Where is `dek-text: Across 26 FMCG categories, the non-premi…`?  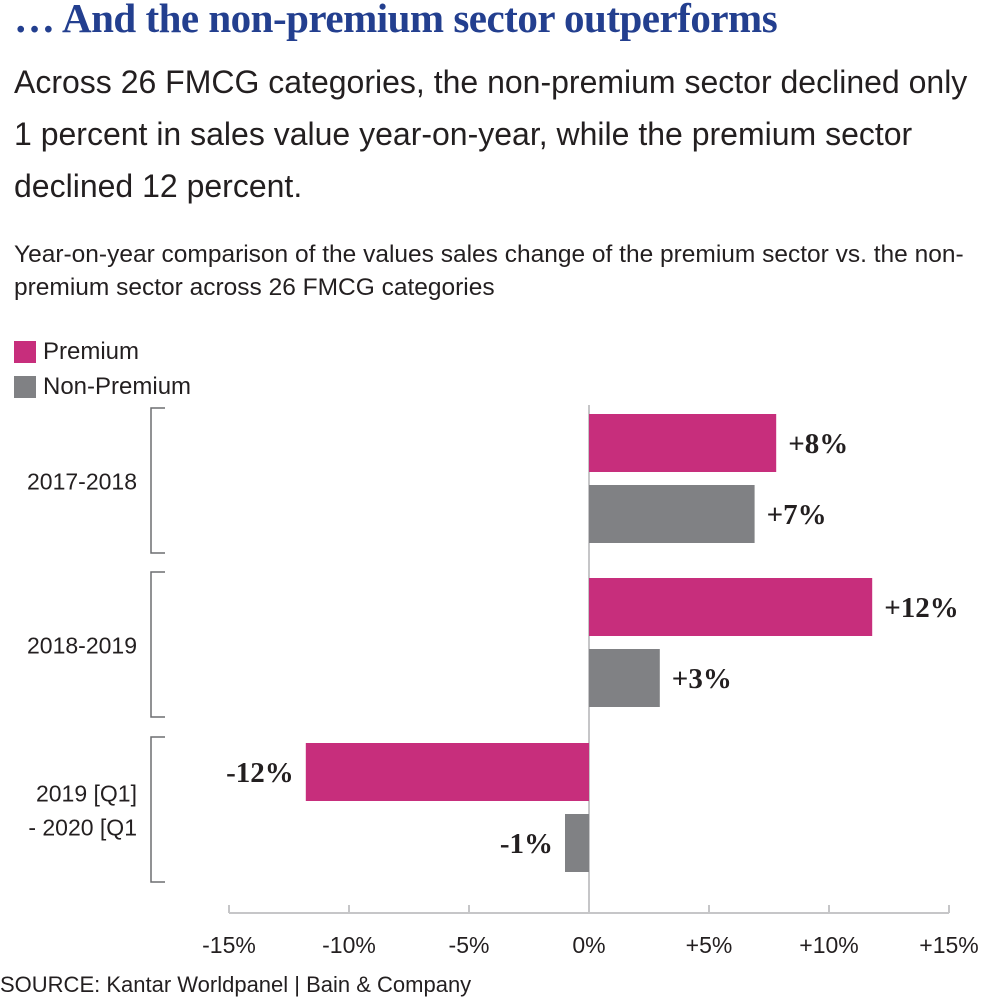 dek-text: Across 26 FMCG categories, the non-premi… is located at coordinates (491, 134).